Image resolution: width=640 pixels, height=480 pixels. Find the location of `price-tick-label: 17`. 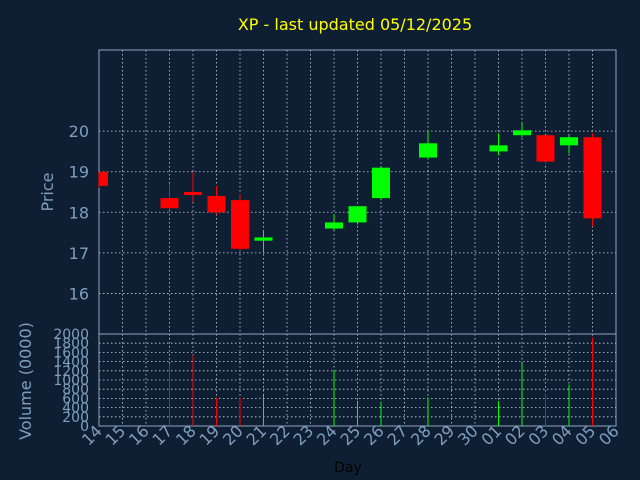

price-tick-label: 17 is located at coordinates (79, 253).